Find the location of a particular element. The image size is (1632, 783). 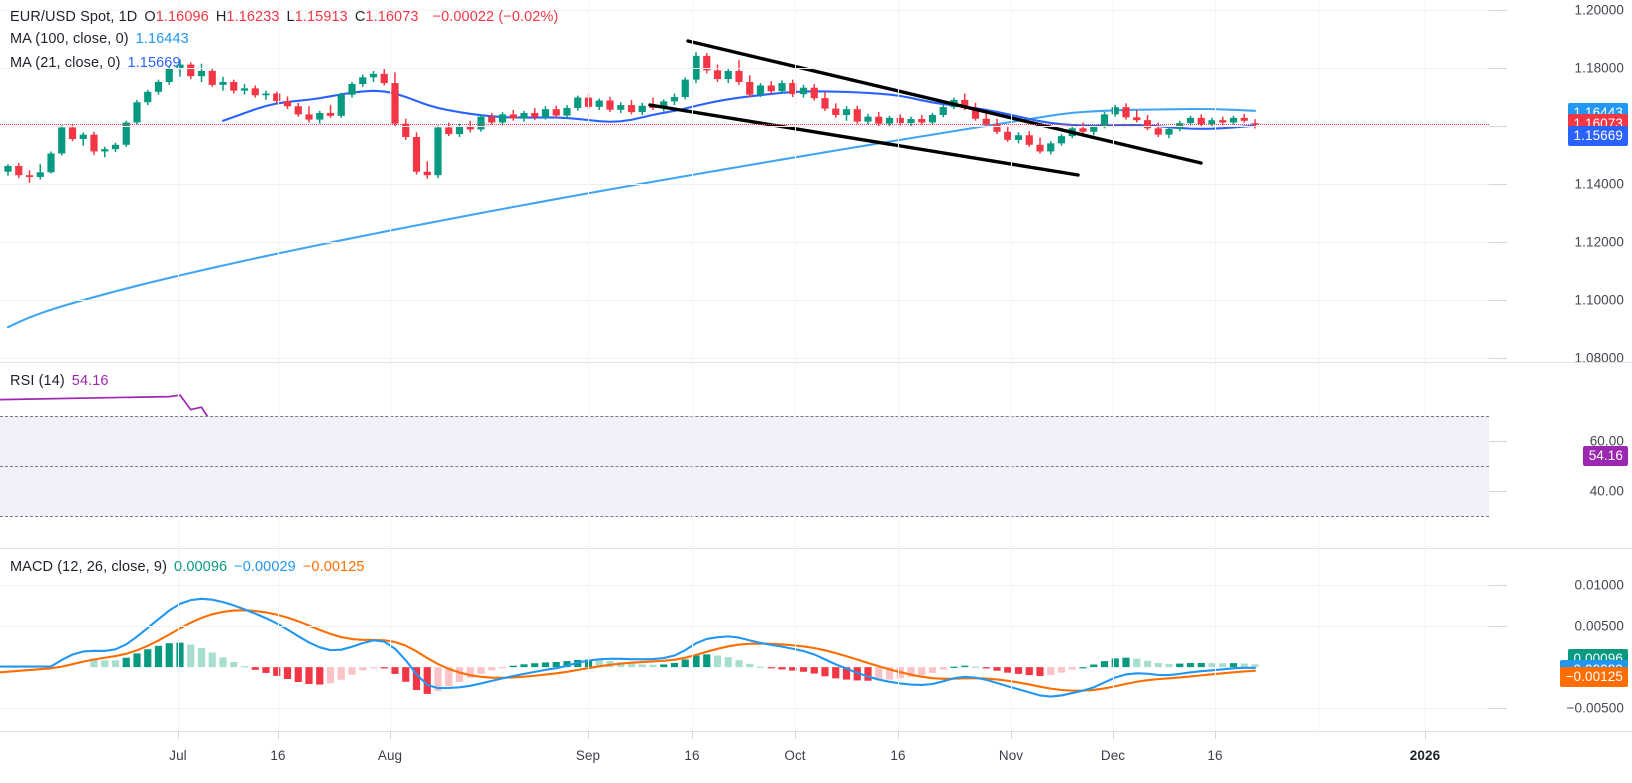

high-key: H is located at coordinates (221, 17).